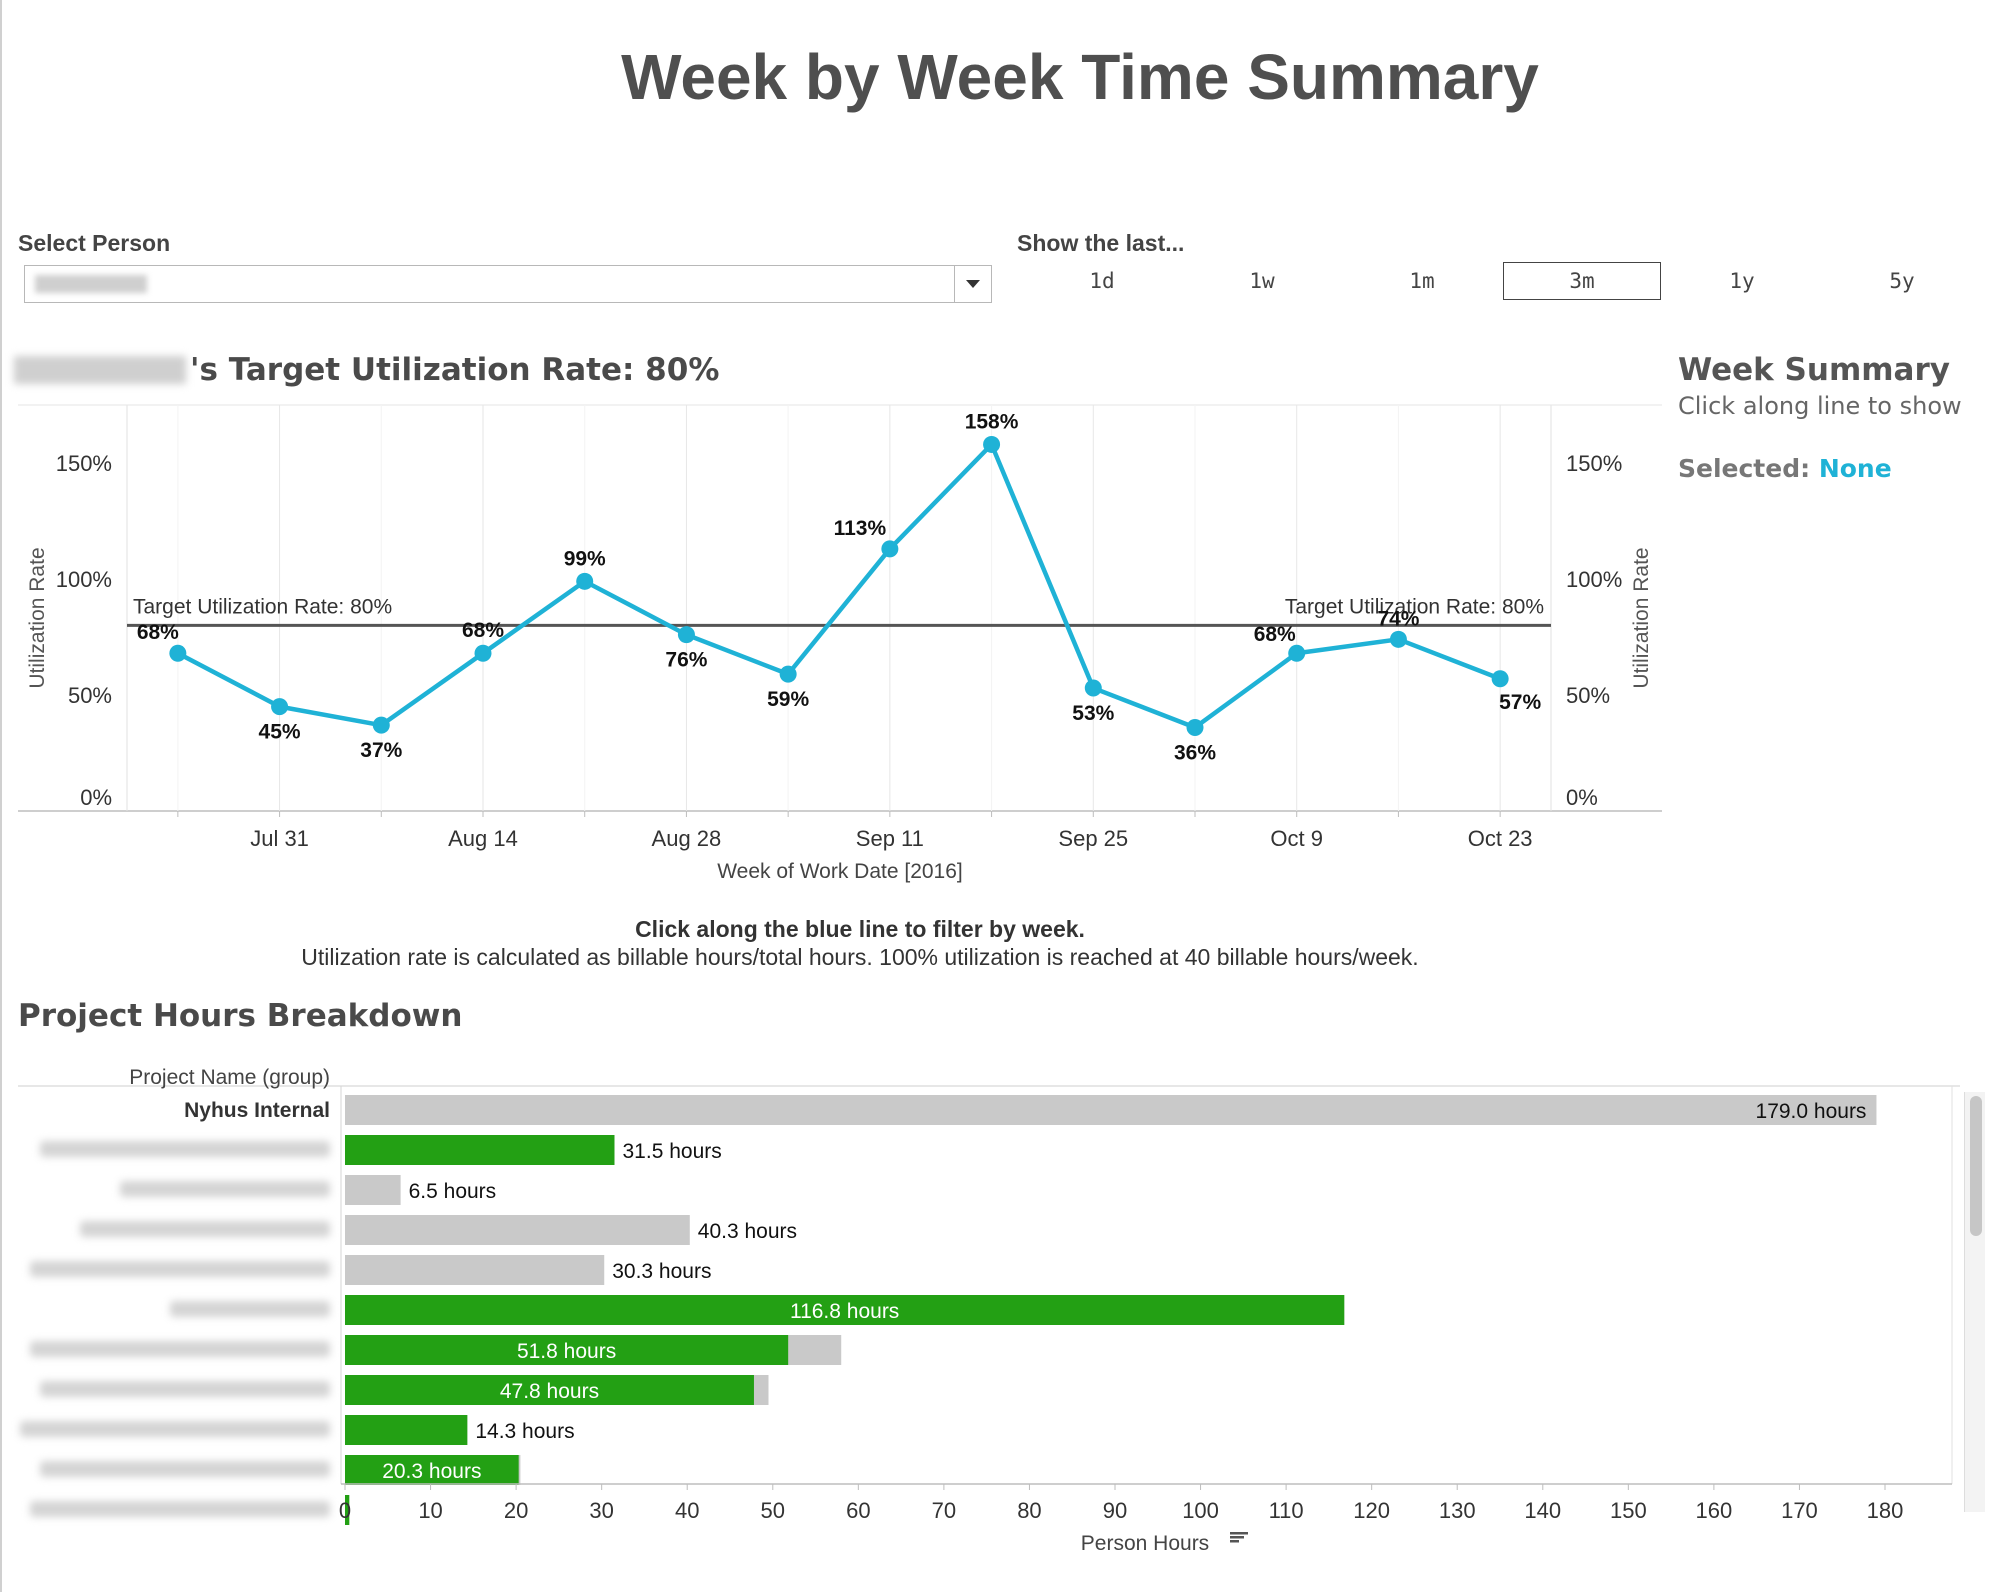  I want to click on scrollbar-thumb, so click(1976, 1166).